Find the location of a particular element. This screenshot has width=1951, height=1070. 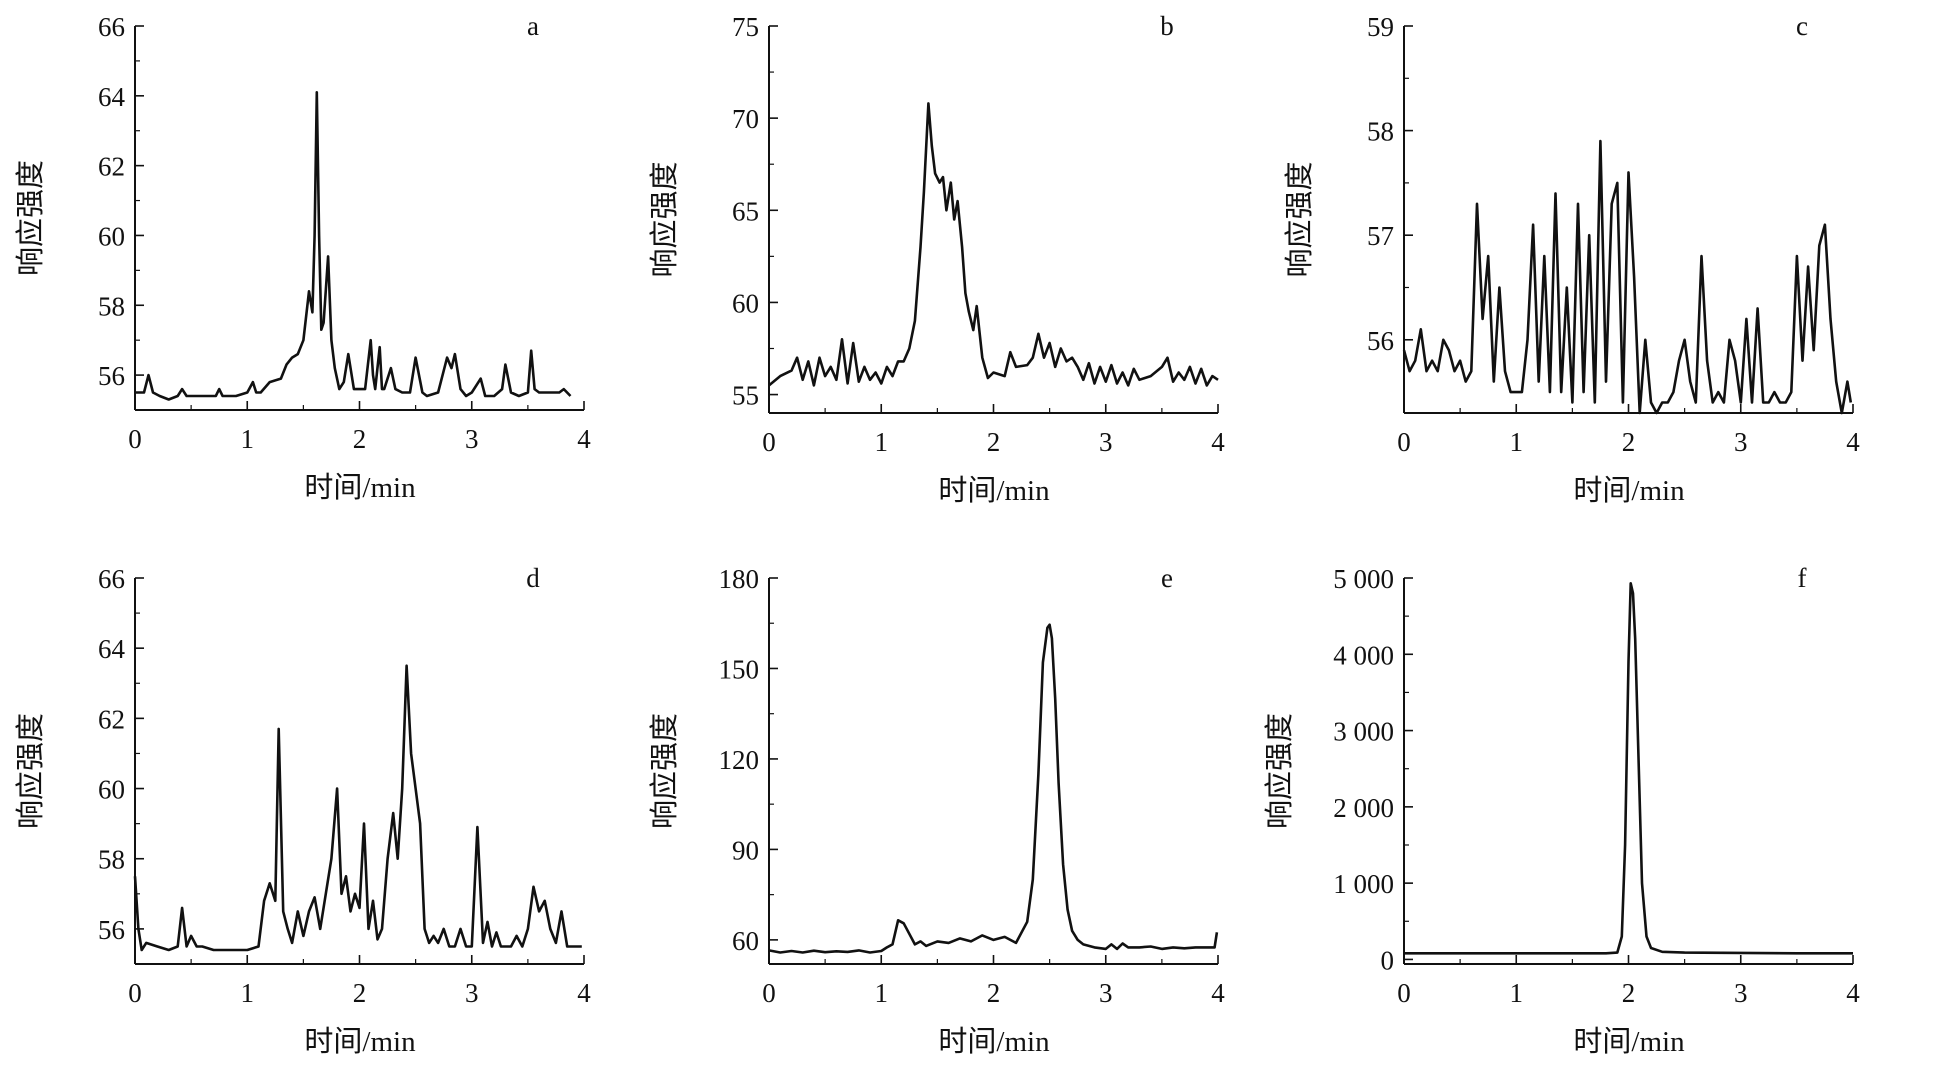

y-tick-label: 57 is located at coordinates (1380, 236).